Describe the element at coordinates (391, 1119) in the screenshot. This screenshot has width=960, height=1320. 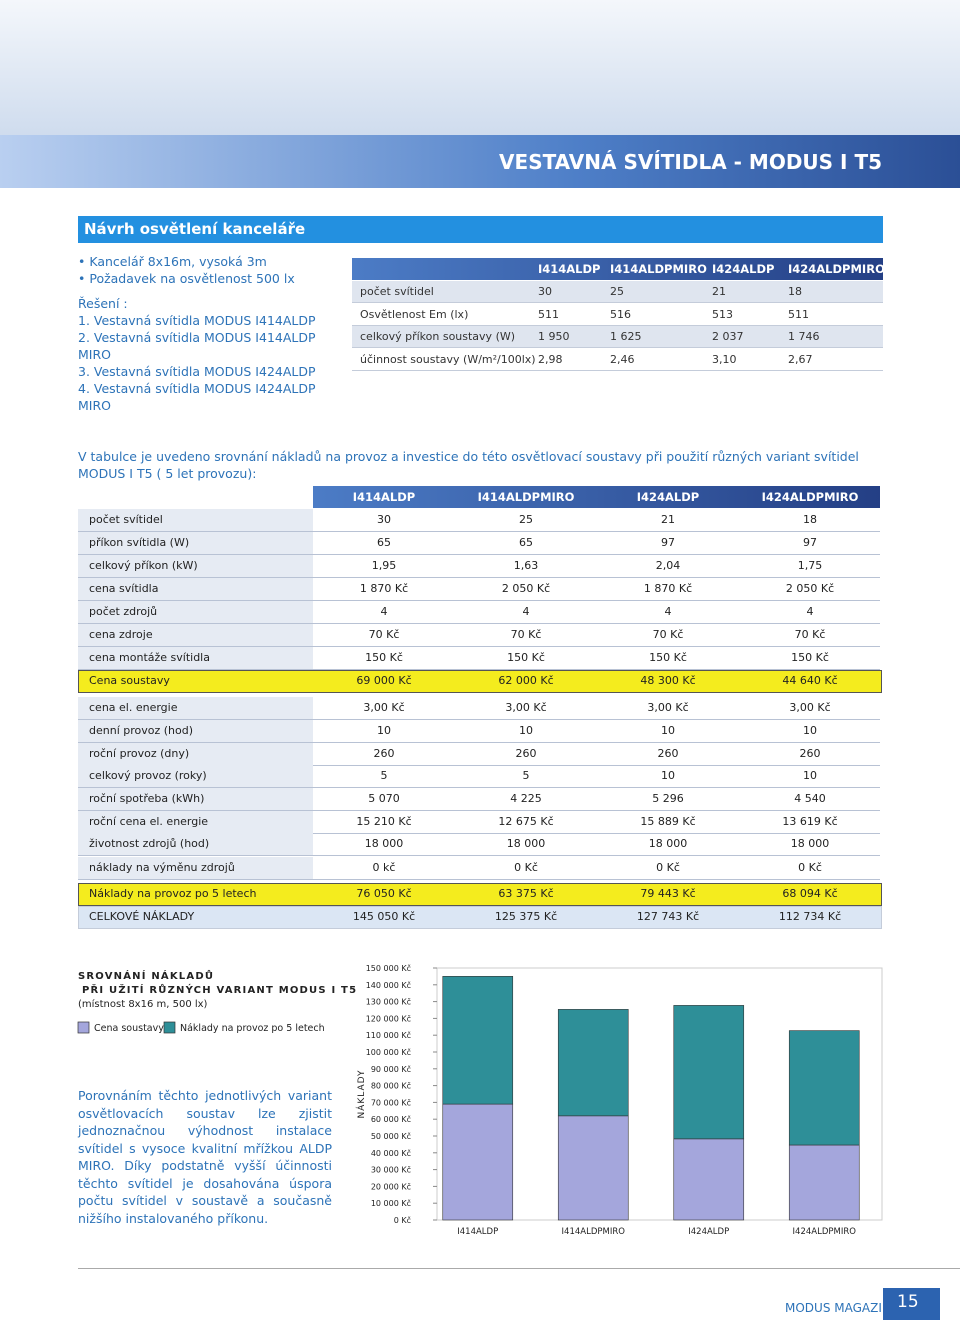
I see `y-tick-label: 60 000 Kč` at that location.